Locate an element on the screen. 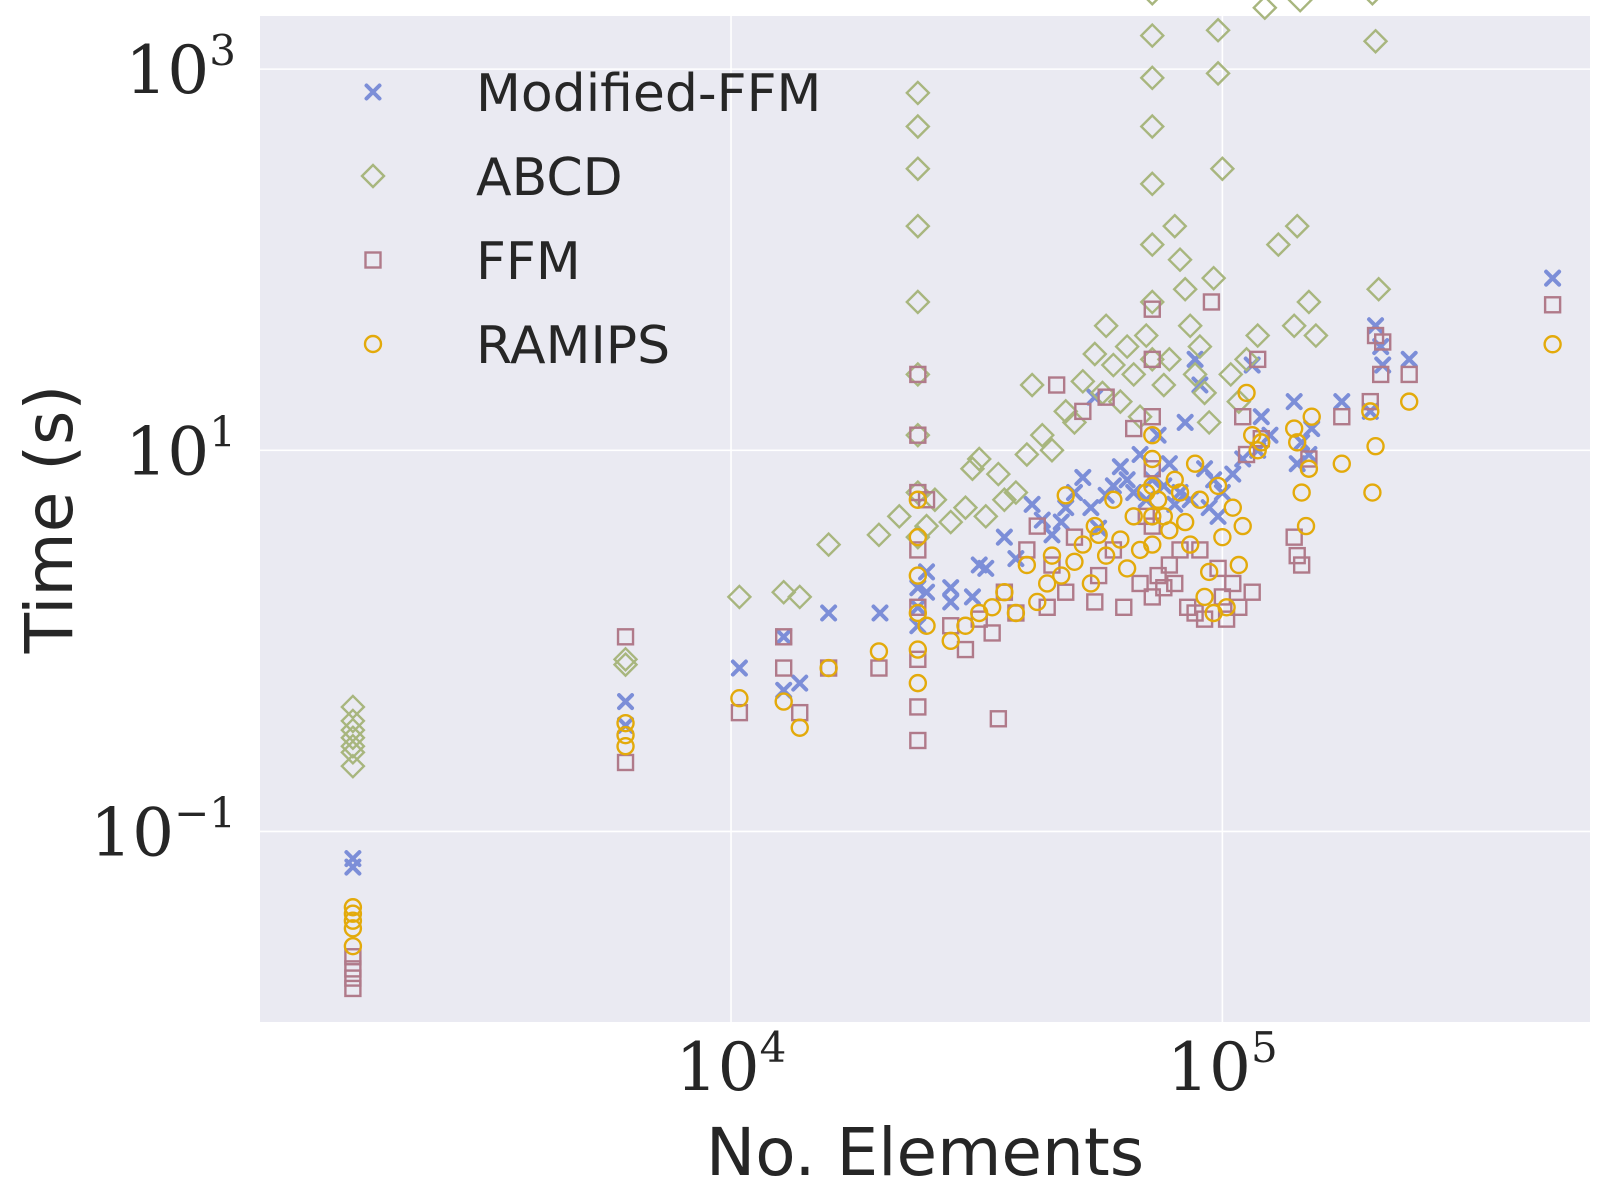 This screenshot has height=1200, width=1600. legend: Modified-FFM ABCD FFM RAMIPS is located at coordinates (590, 220).